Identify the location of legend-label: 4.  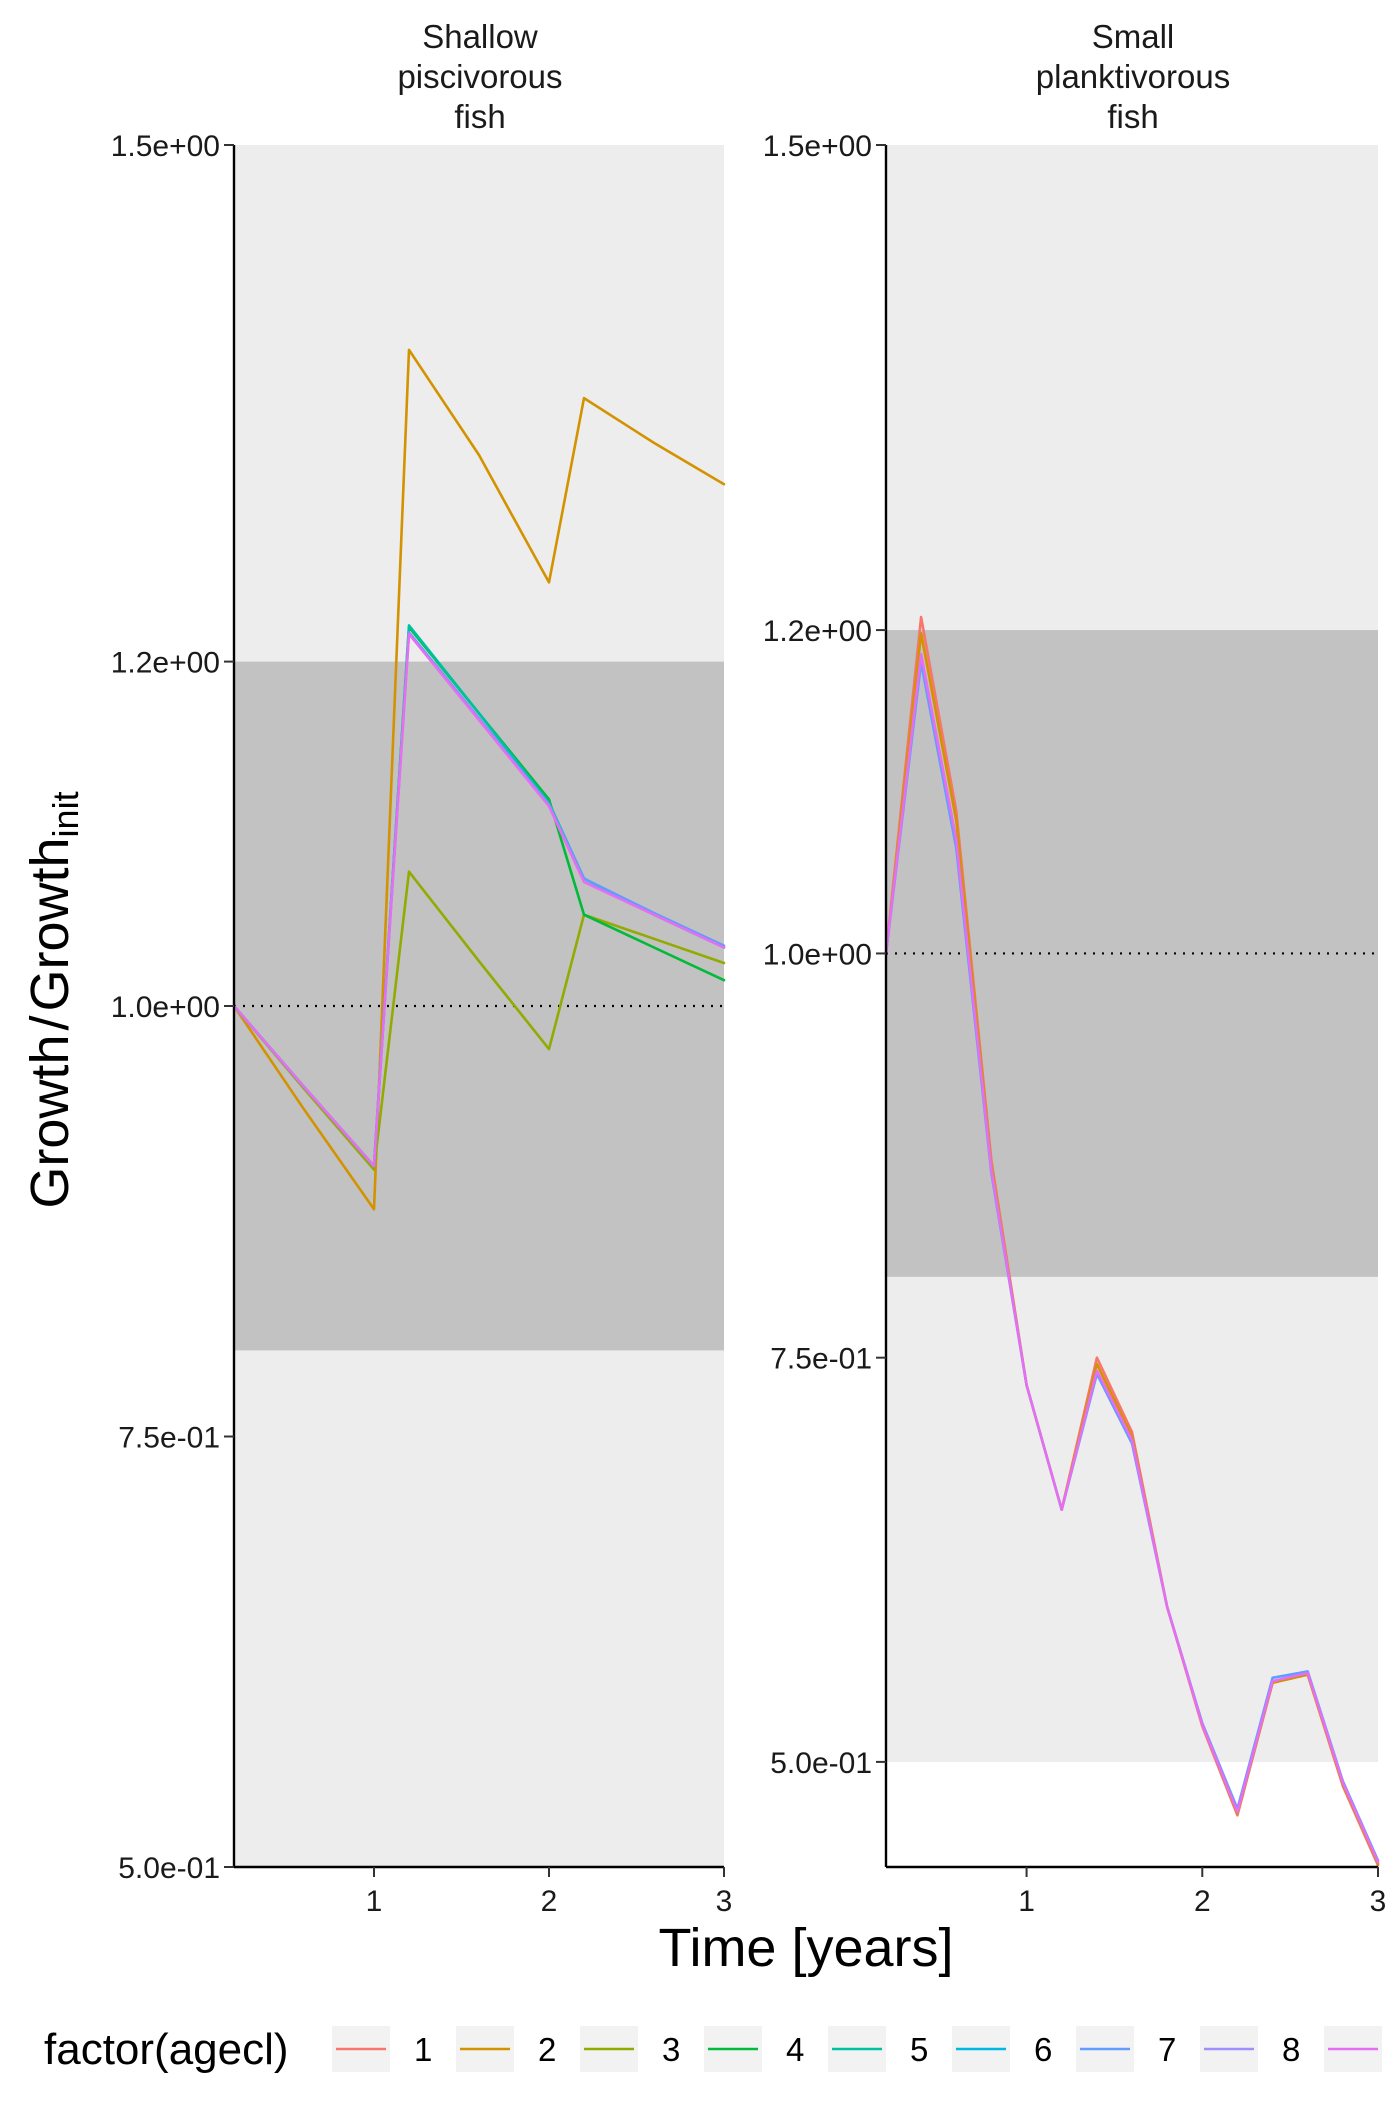
(795, 2049).